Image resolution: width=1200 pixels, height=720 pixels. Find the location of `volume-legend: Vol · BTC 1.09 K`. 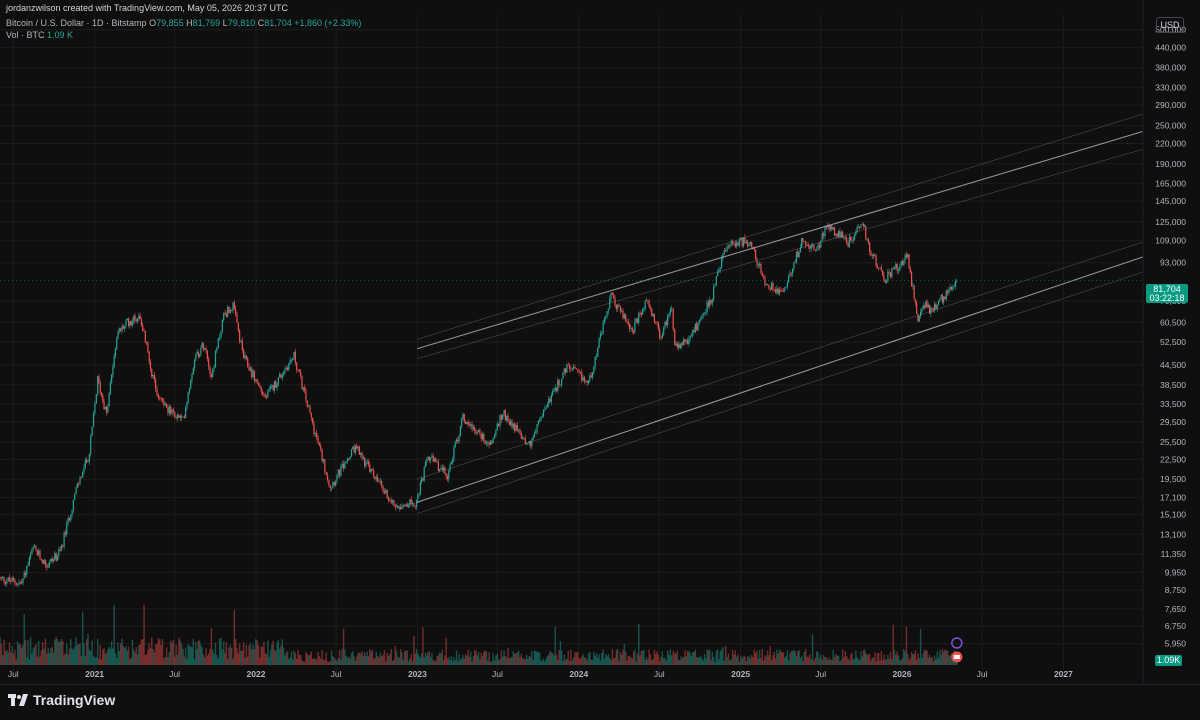

volume-legend: Vol · BTC 1.09 K is located at coordinates (39, 35).